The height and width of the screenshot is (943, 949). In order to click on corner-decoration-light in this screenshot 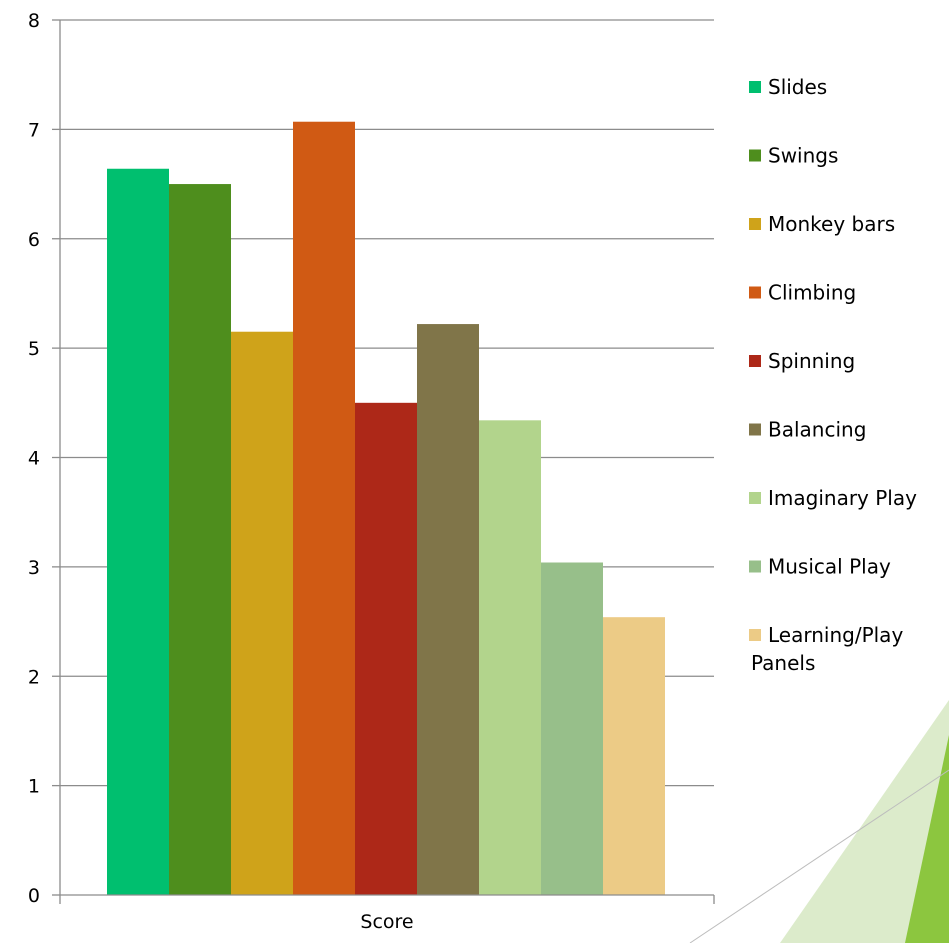, I will do `click(864, 821)`.